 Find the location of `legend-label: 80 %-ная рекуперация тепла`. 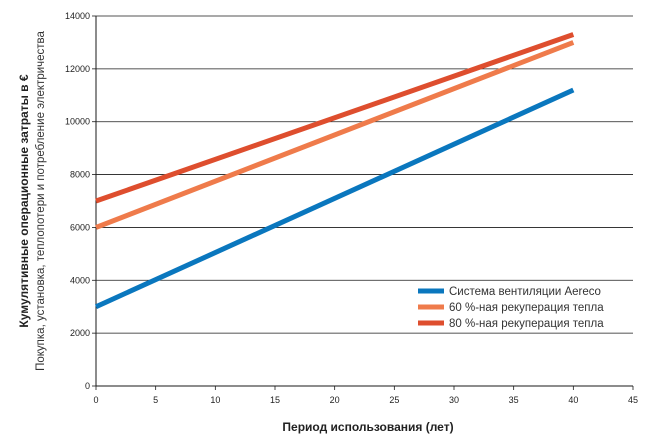

legend-label: 80 %-ная рекуперация тепла is located at coordinates (526, 324).